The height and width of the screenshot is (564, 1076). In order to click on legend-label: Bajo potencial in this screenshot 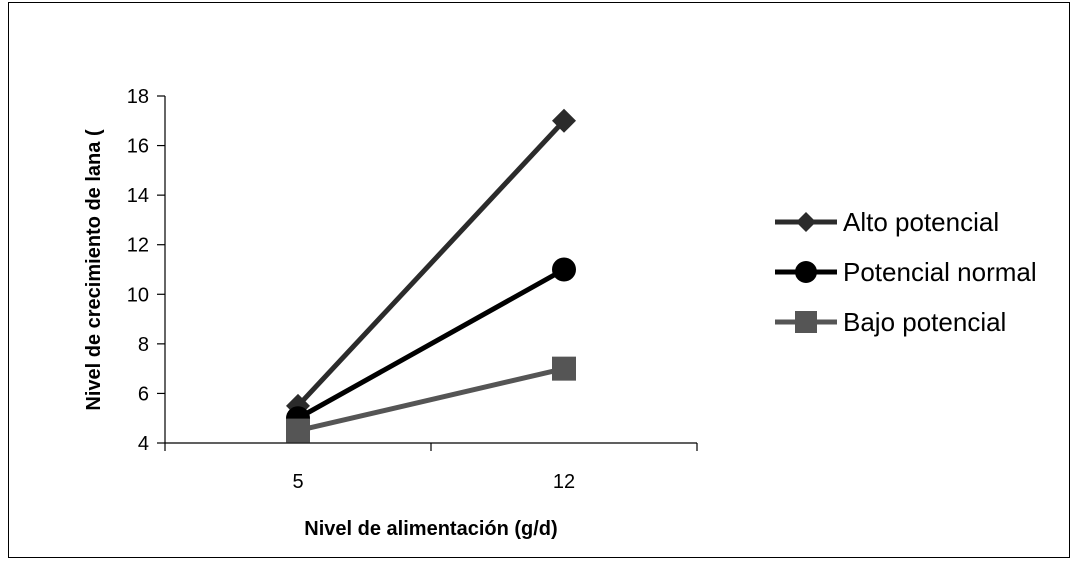, I will do `click(924, 322)`.